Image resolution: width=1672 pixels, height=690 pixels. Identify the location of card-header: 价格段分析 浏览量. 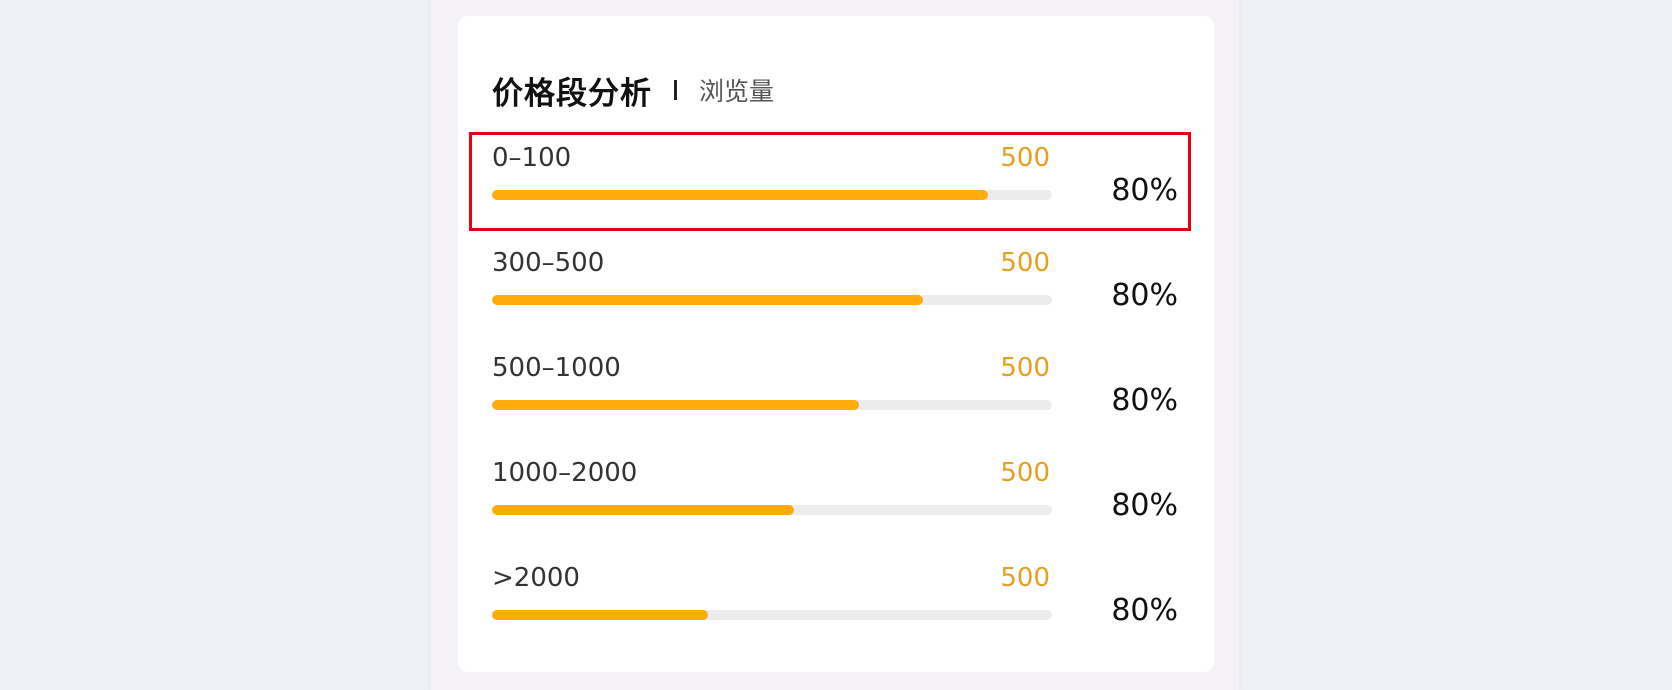
(633, 90).